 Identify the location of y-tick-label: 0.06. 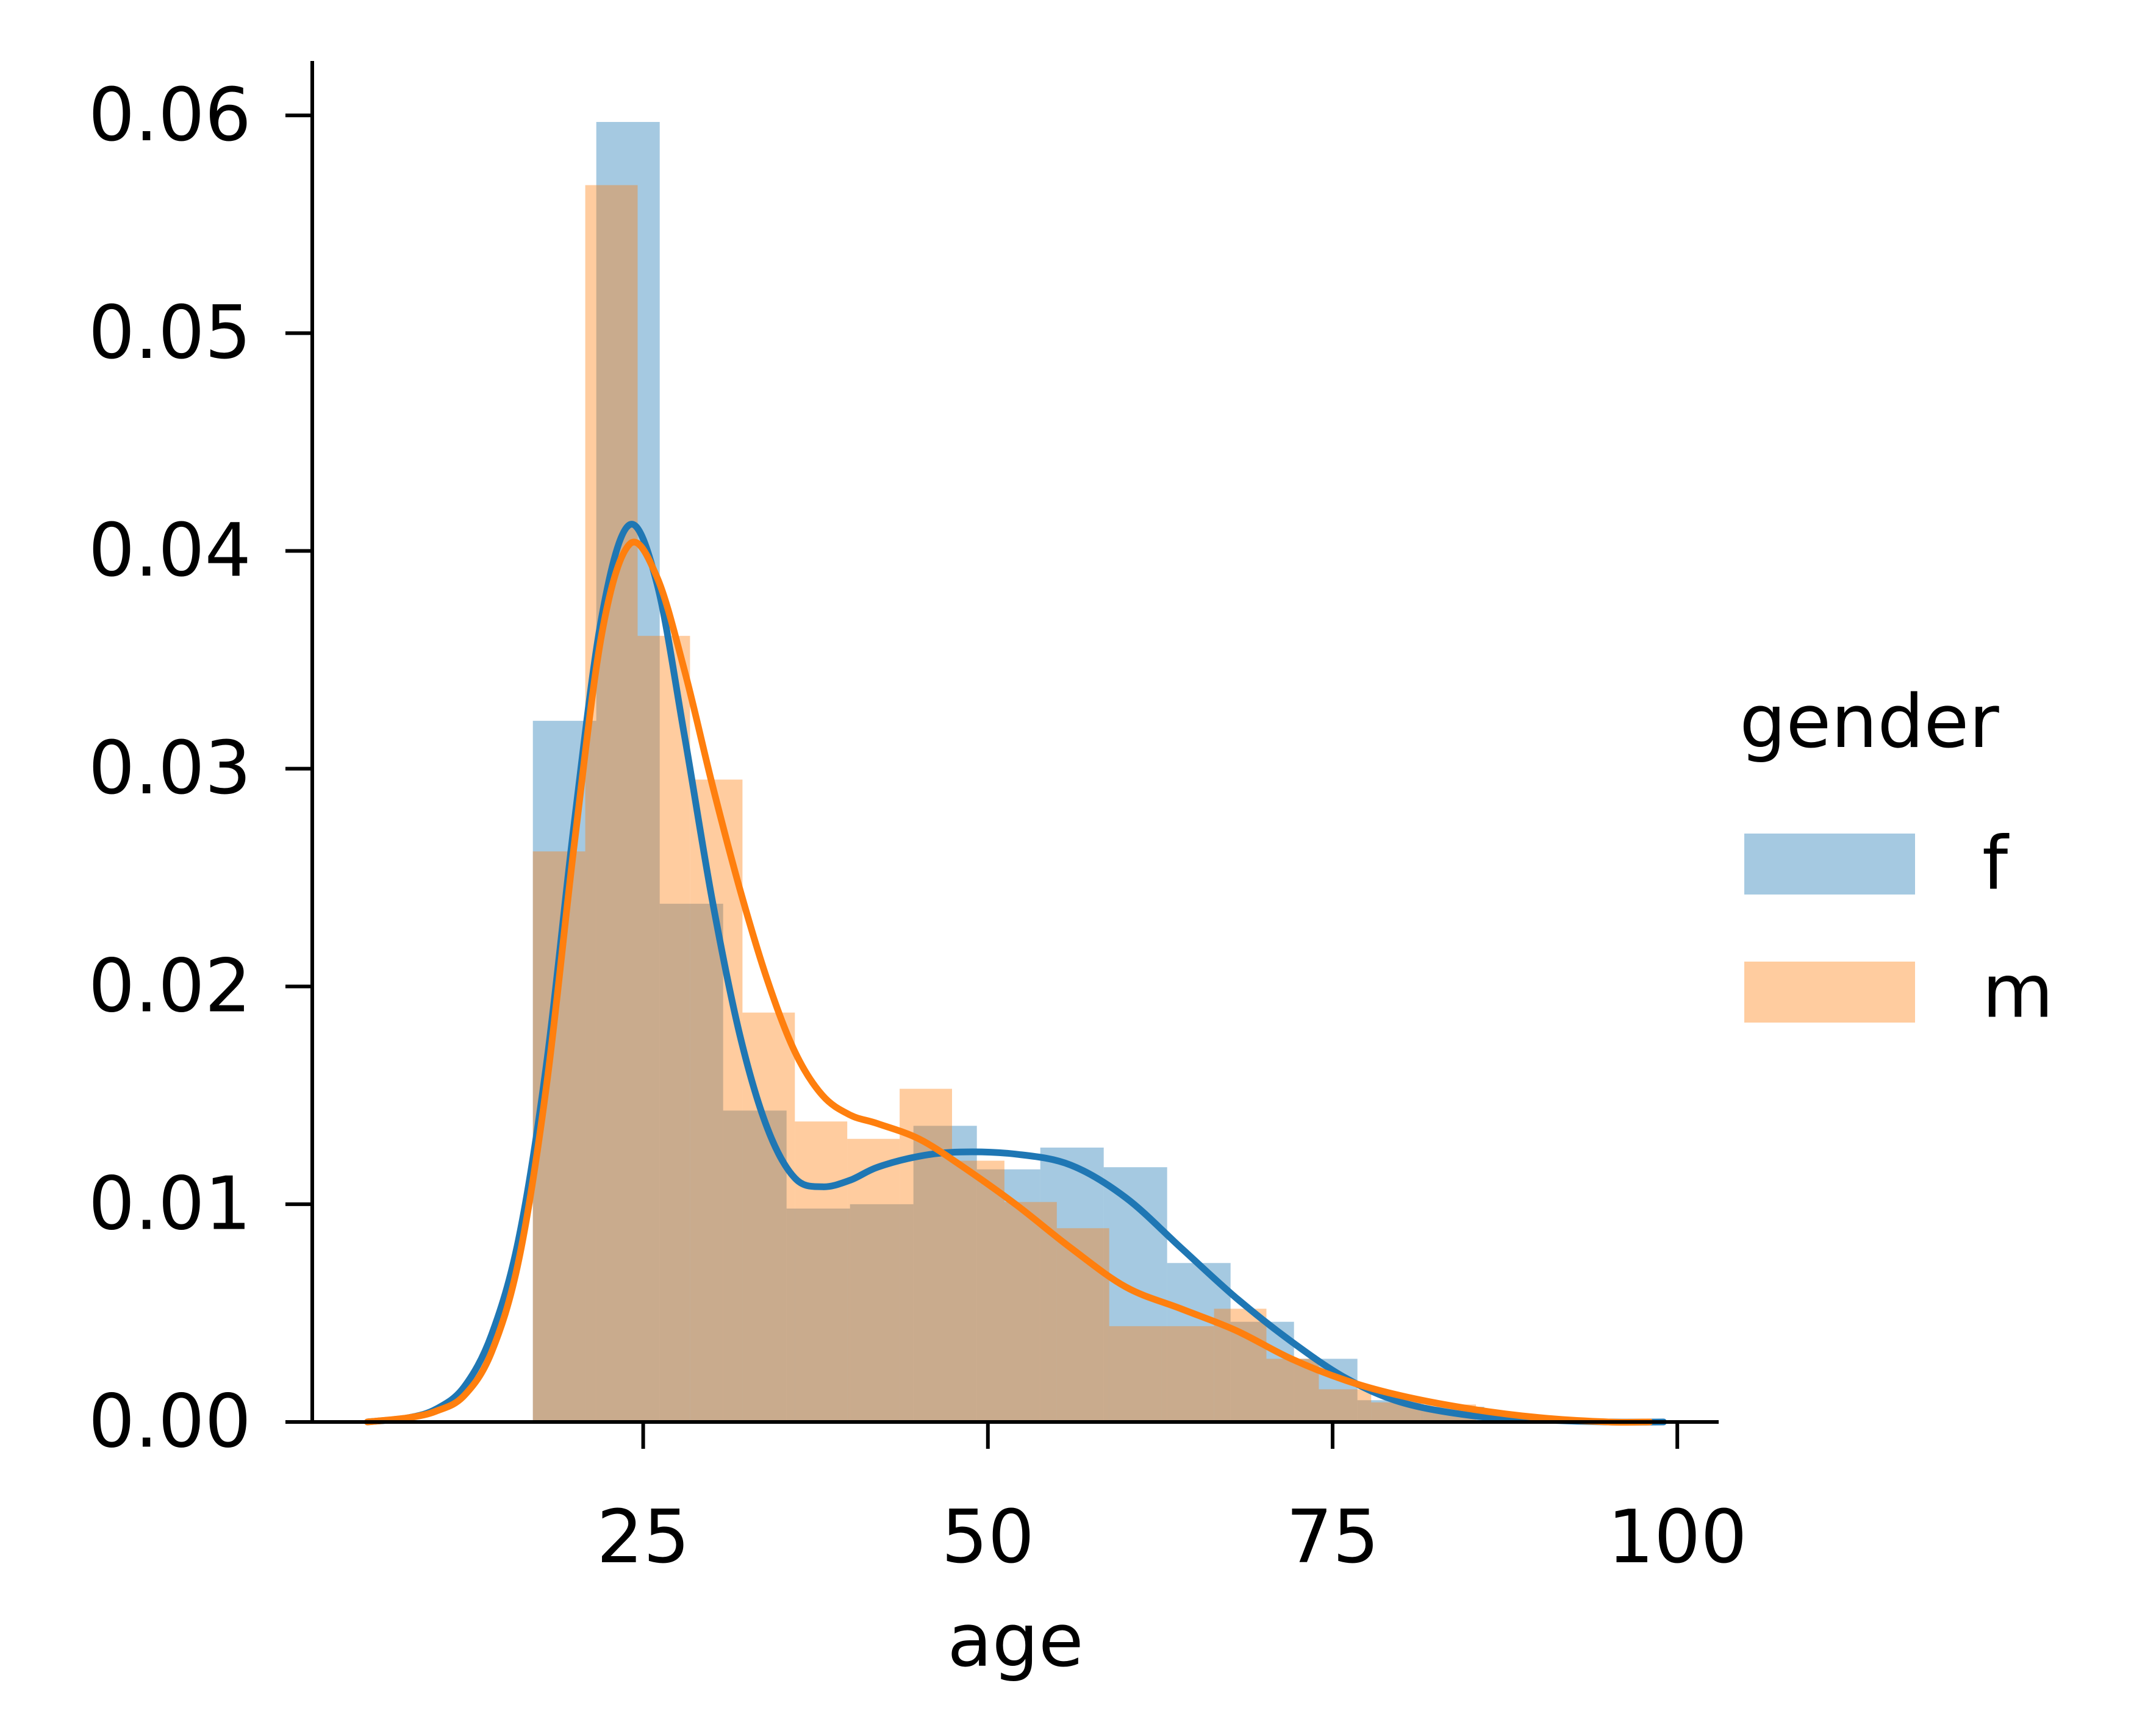
(169, 115).